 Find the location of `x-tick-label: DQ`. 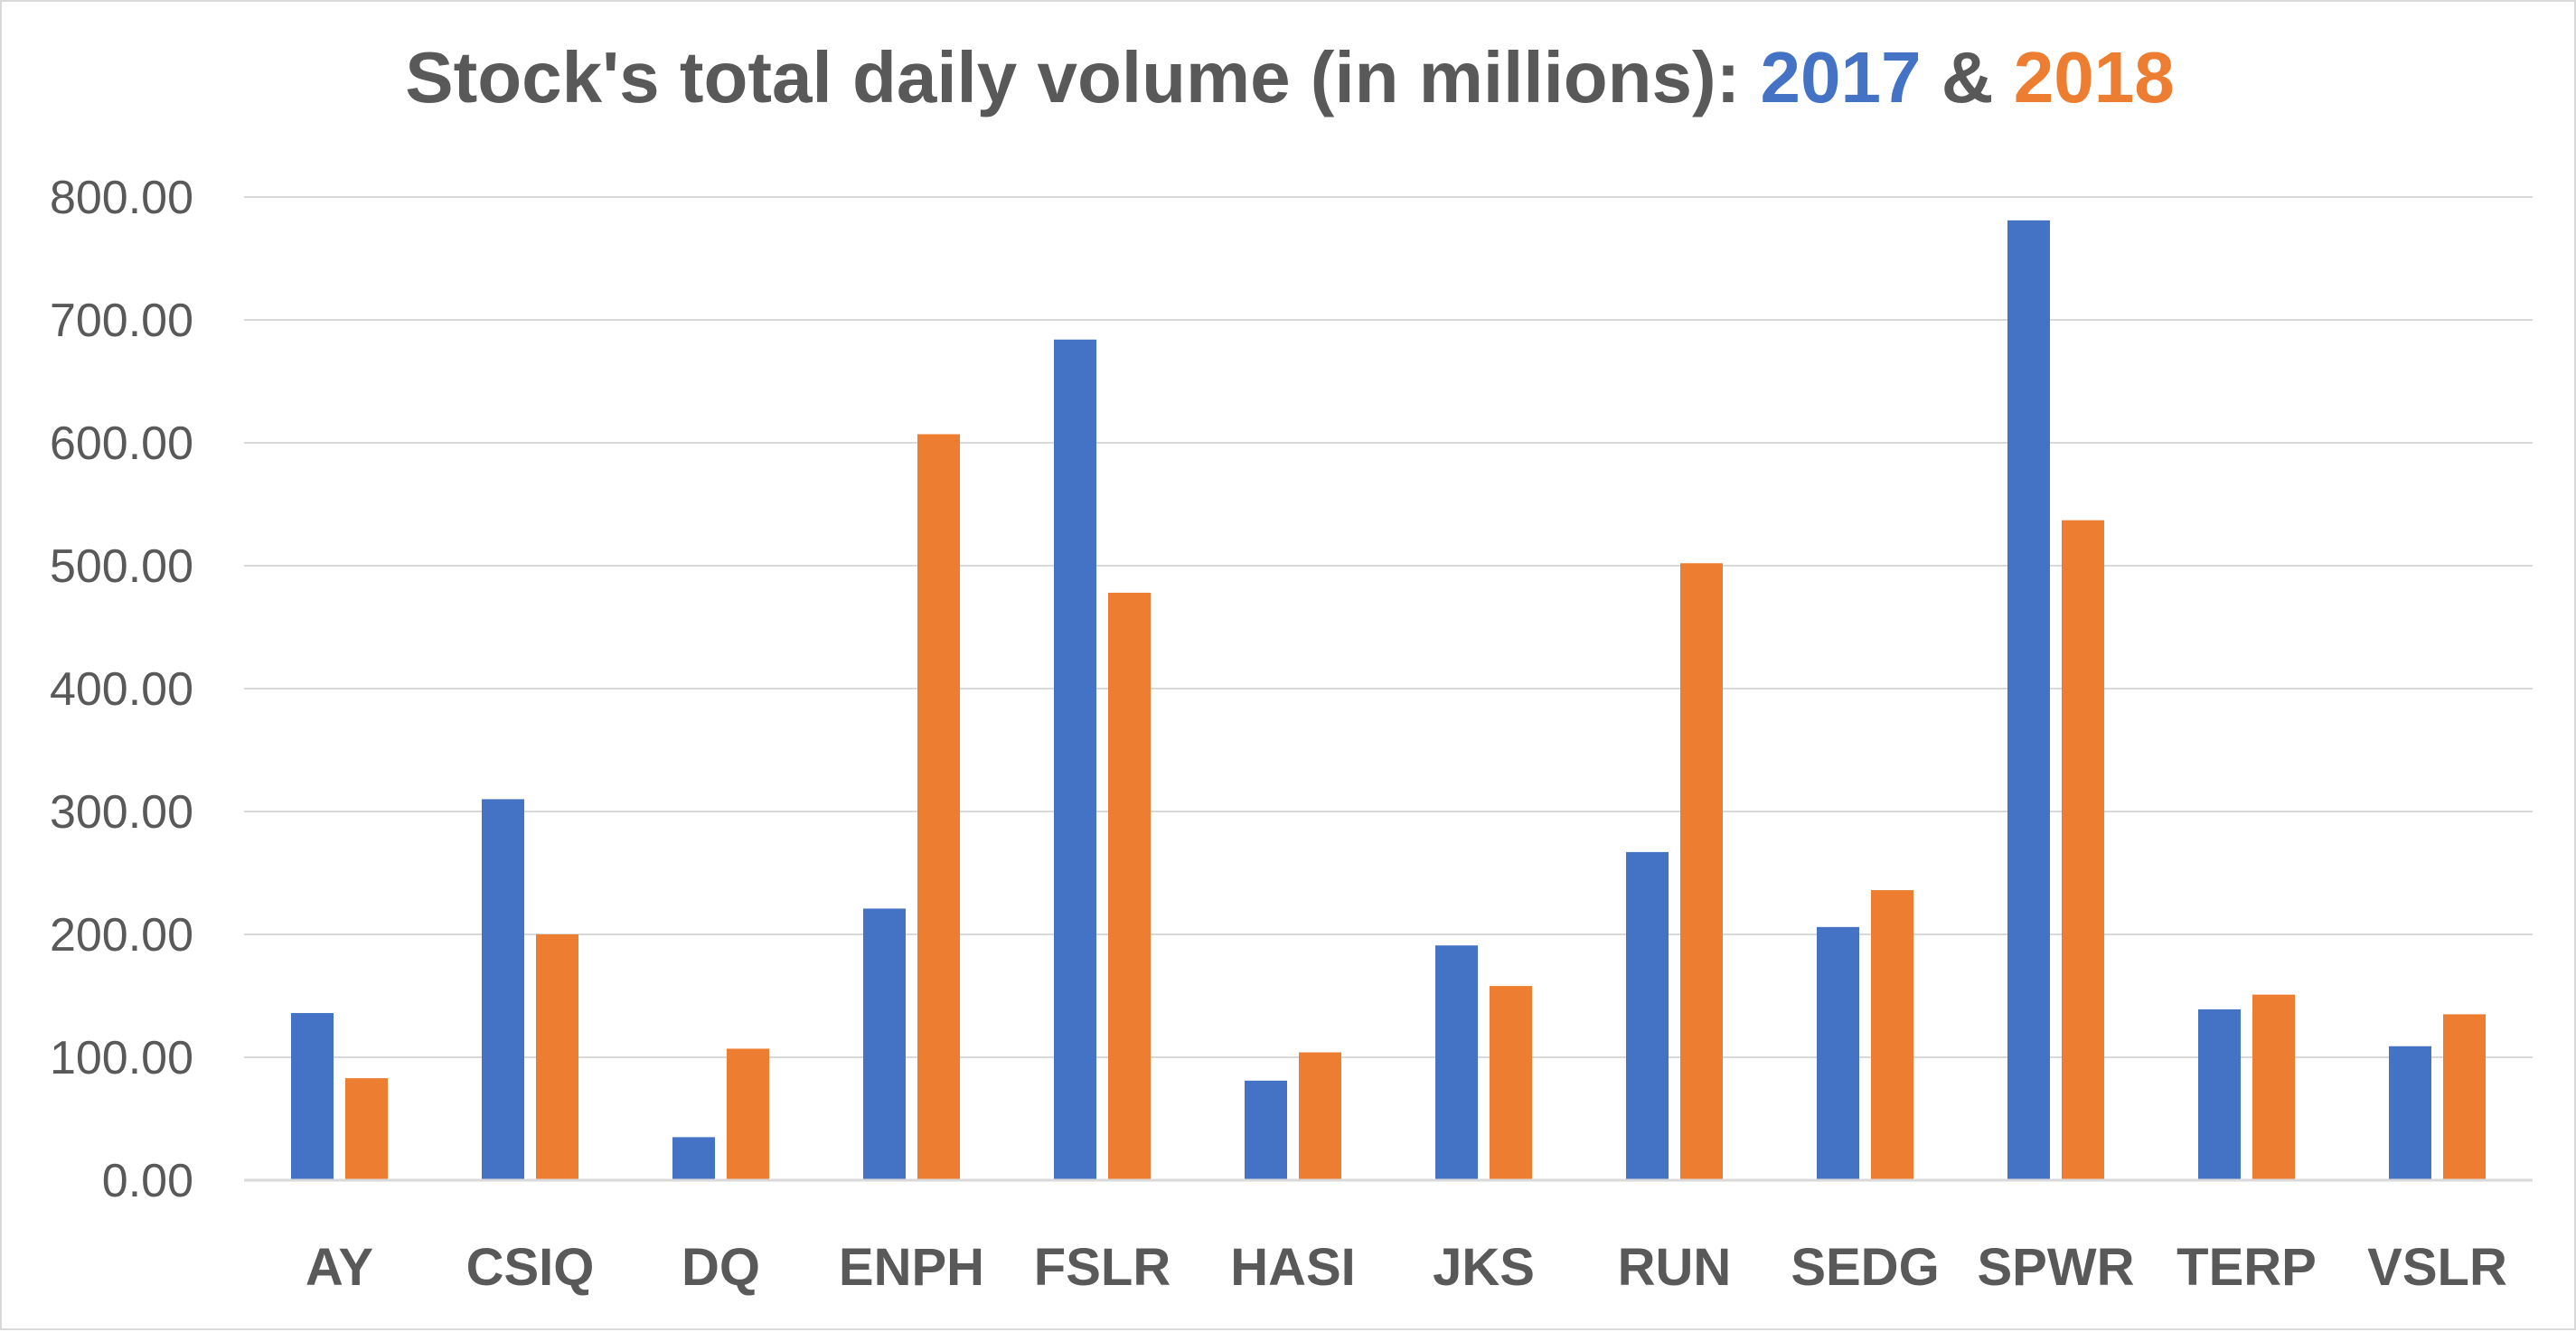

x-tick-label: DQ is located at coordinates (721, 1267).